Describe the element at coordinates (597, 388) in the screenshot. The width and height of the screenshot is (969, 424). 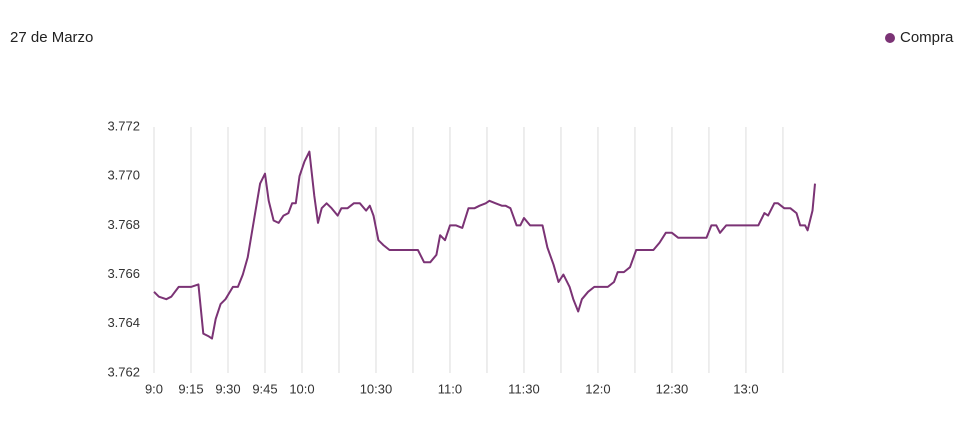
I see `x-tick-label: 12:0` at that location.